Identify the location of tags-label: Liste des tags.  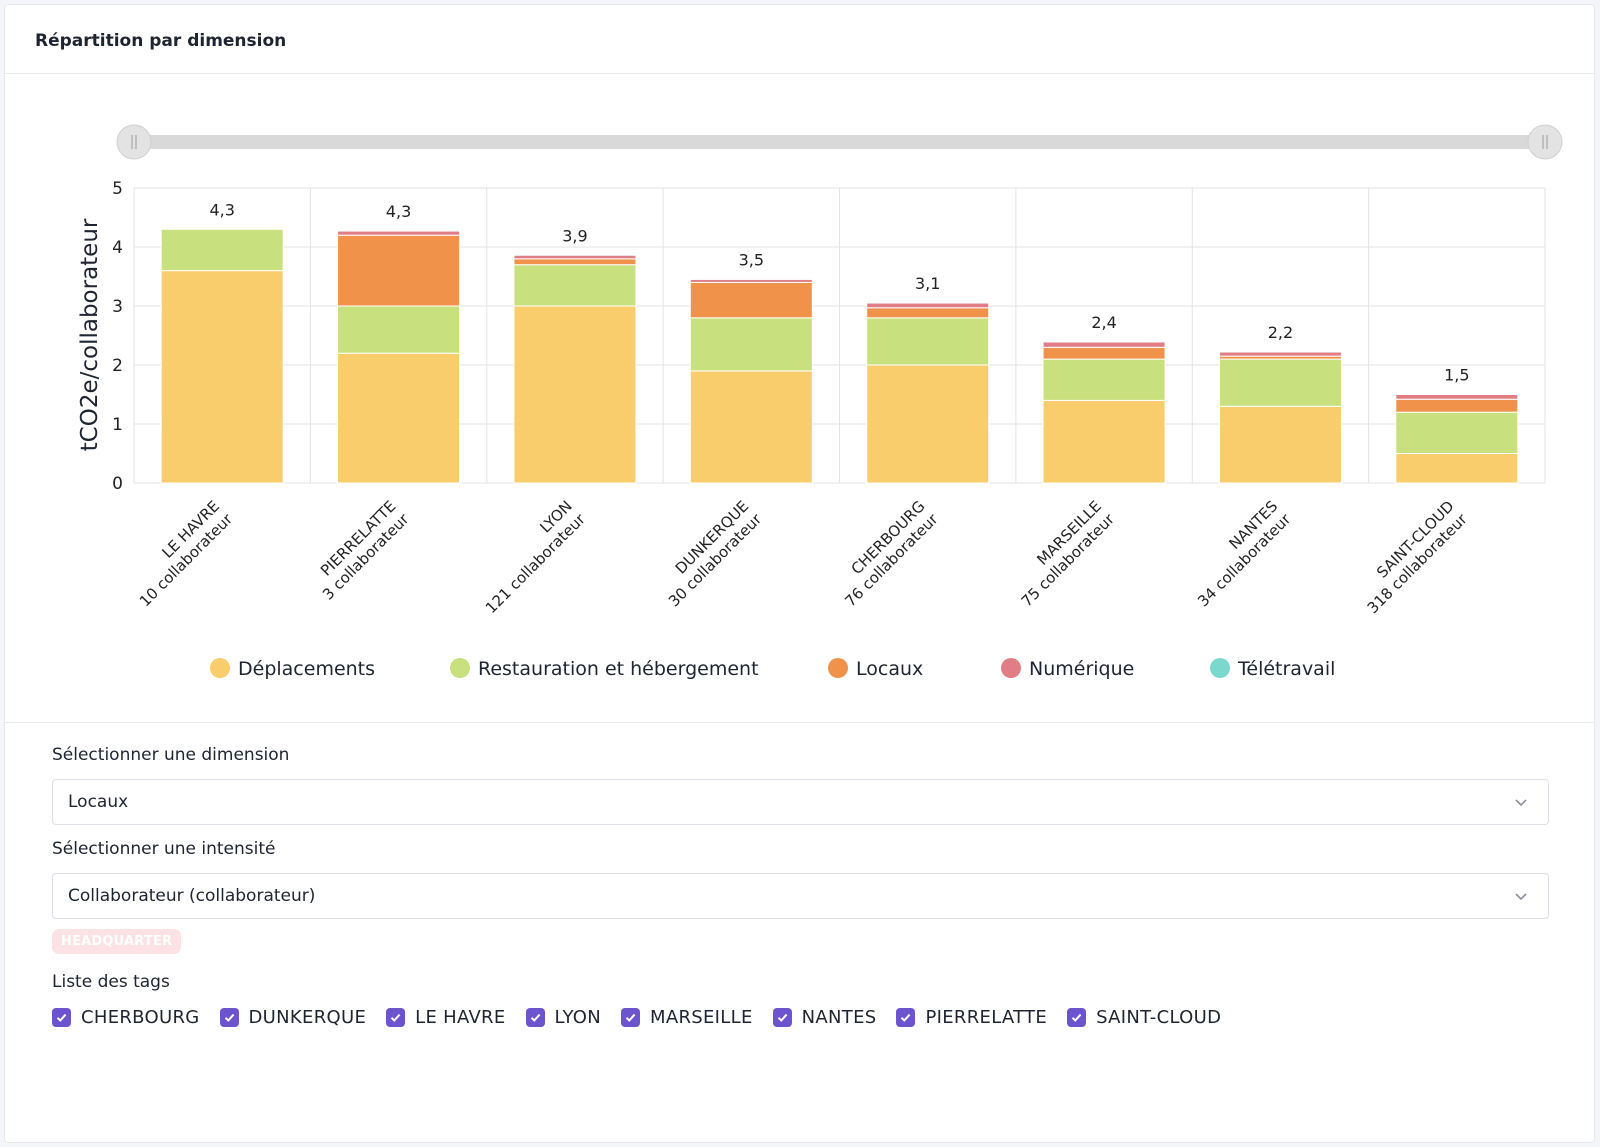
(111, 982).